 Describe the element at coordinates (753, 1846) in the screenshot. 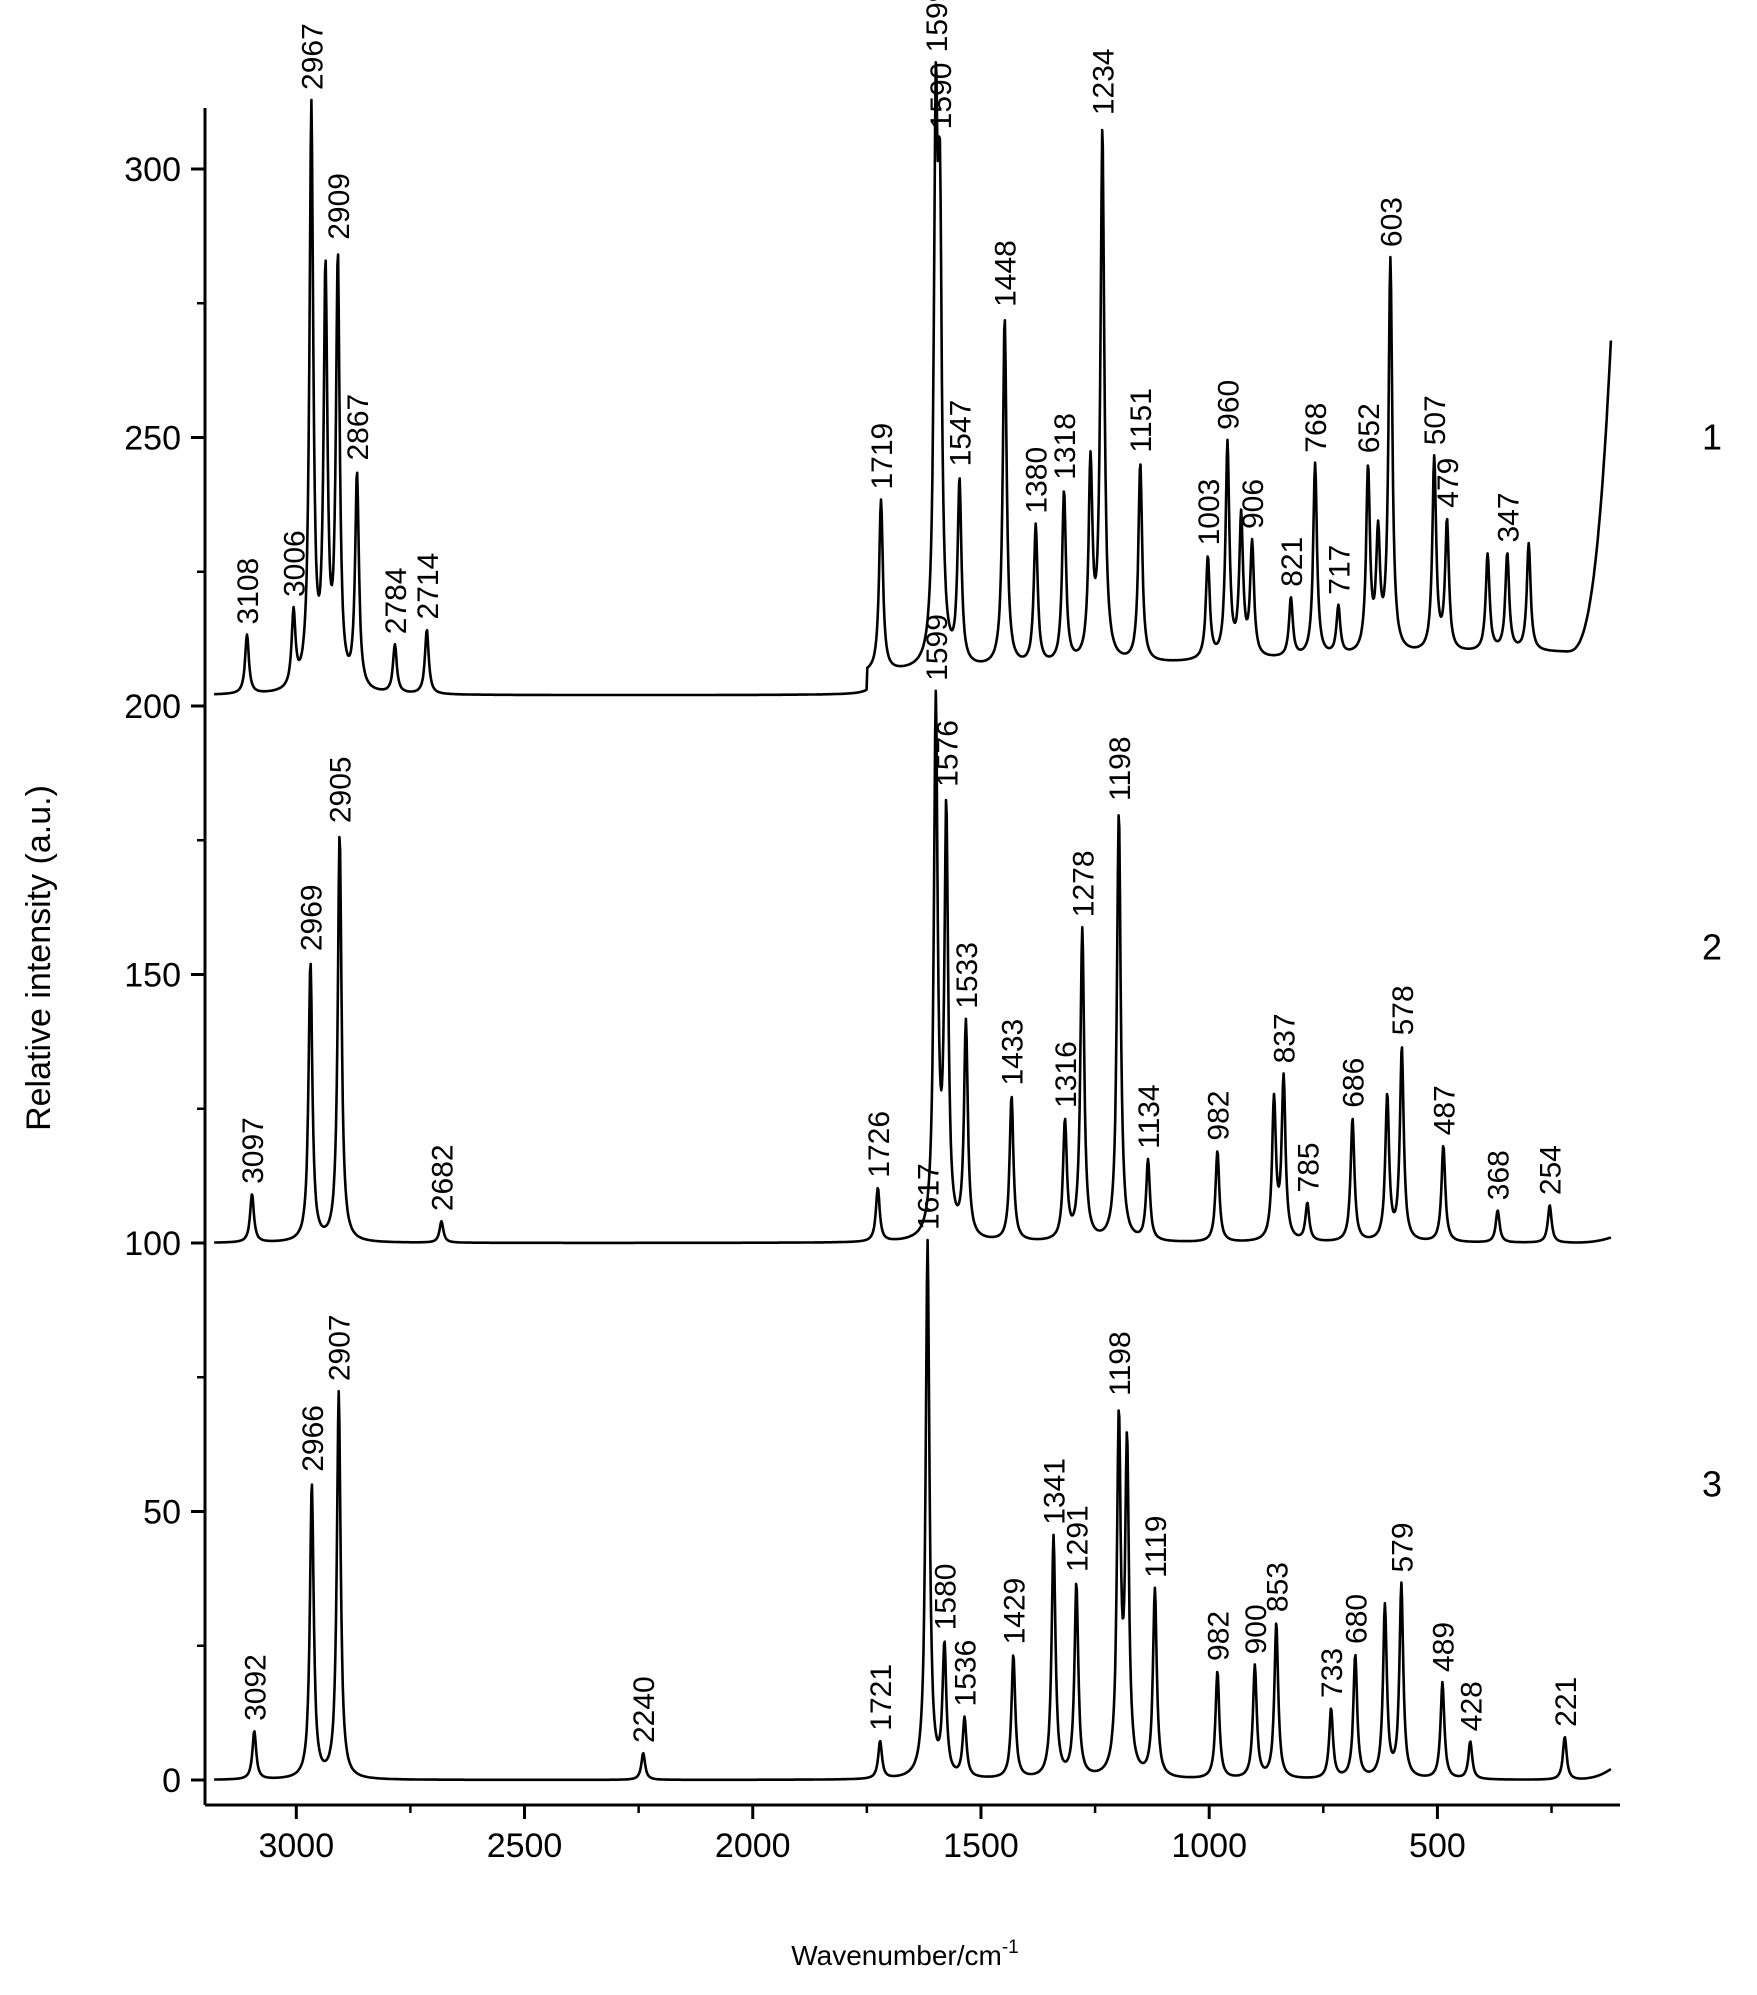

I see `x-tick-label: 2000` at that location.